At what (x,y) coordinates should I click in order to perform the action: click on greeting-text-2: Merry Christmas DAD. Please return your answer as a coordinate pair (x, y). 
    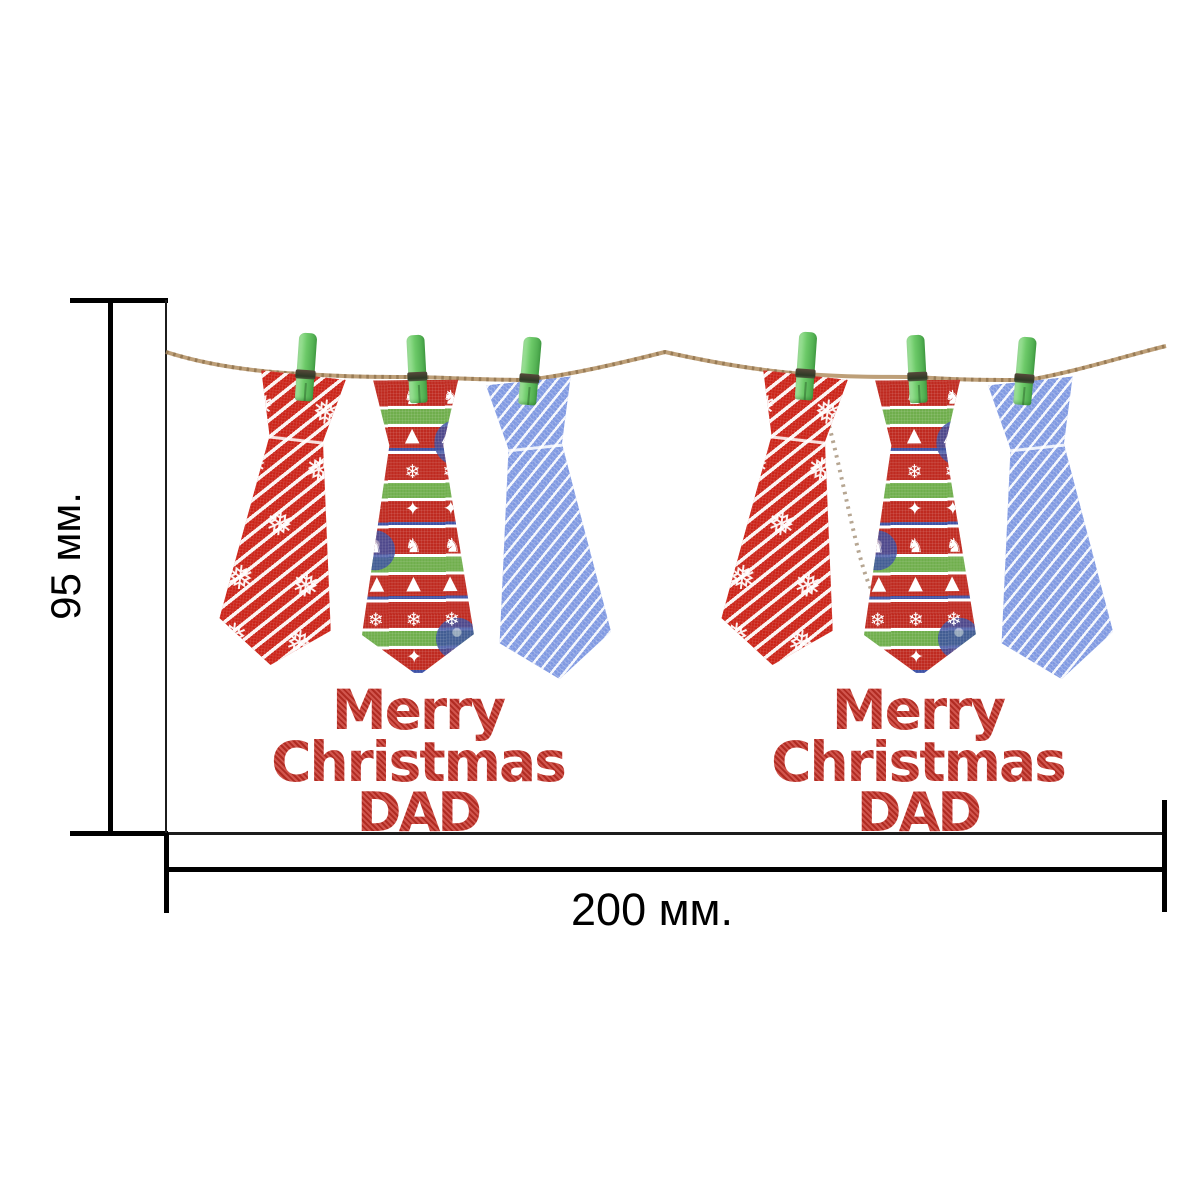
    Looking at the image, I should click on (918, 761).